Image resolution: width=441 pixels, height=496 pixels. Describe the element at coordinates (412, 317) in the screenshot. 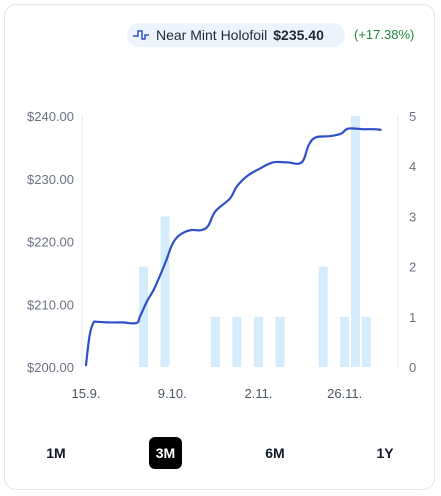

I see `right-axis-tick-label: 1` at that location.